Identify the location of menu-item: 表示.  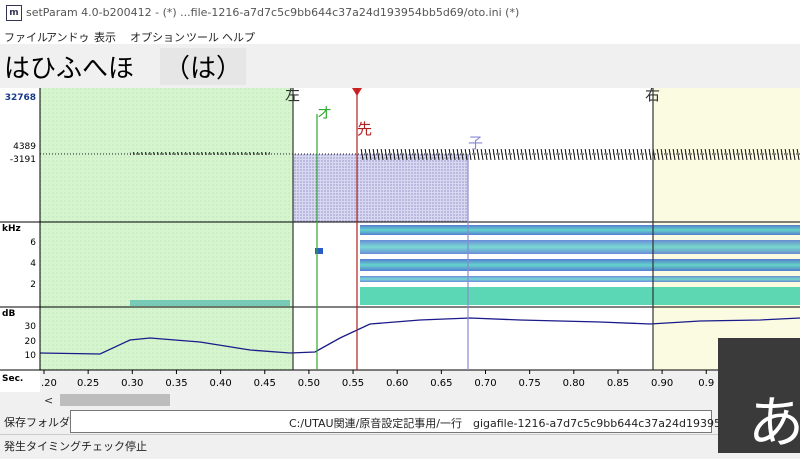
(105, 37).